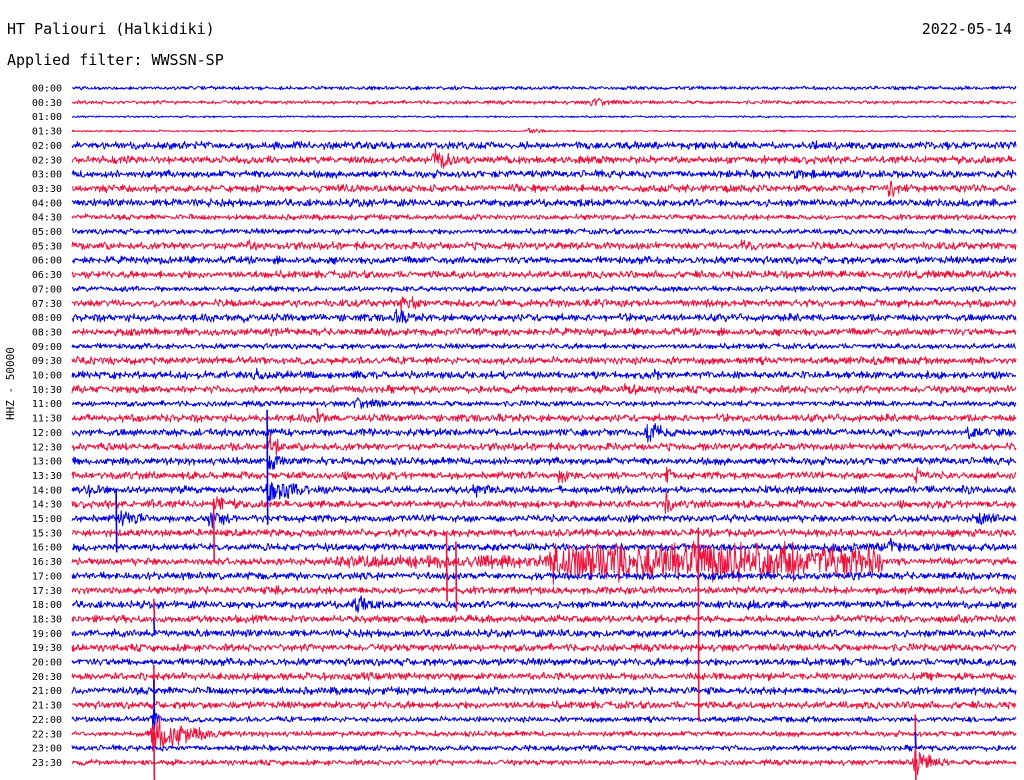 The image size is (1024, 780). Describe the element at coordinates (47, 763) in the screenshot. I see `time-tick-2330: 23:30` at that location.